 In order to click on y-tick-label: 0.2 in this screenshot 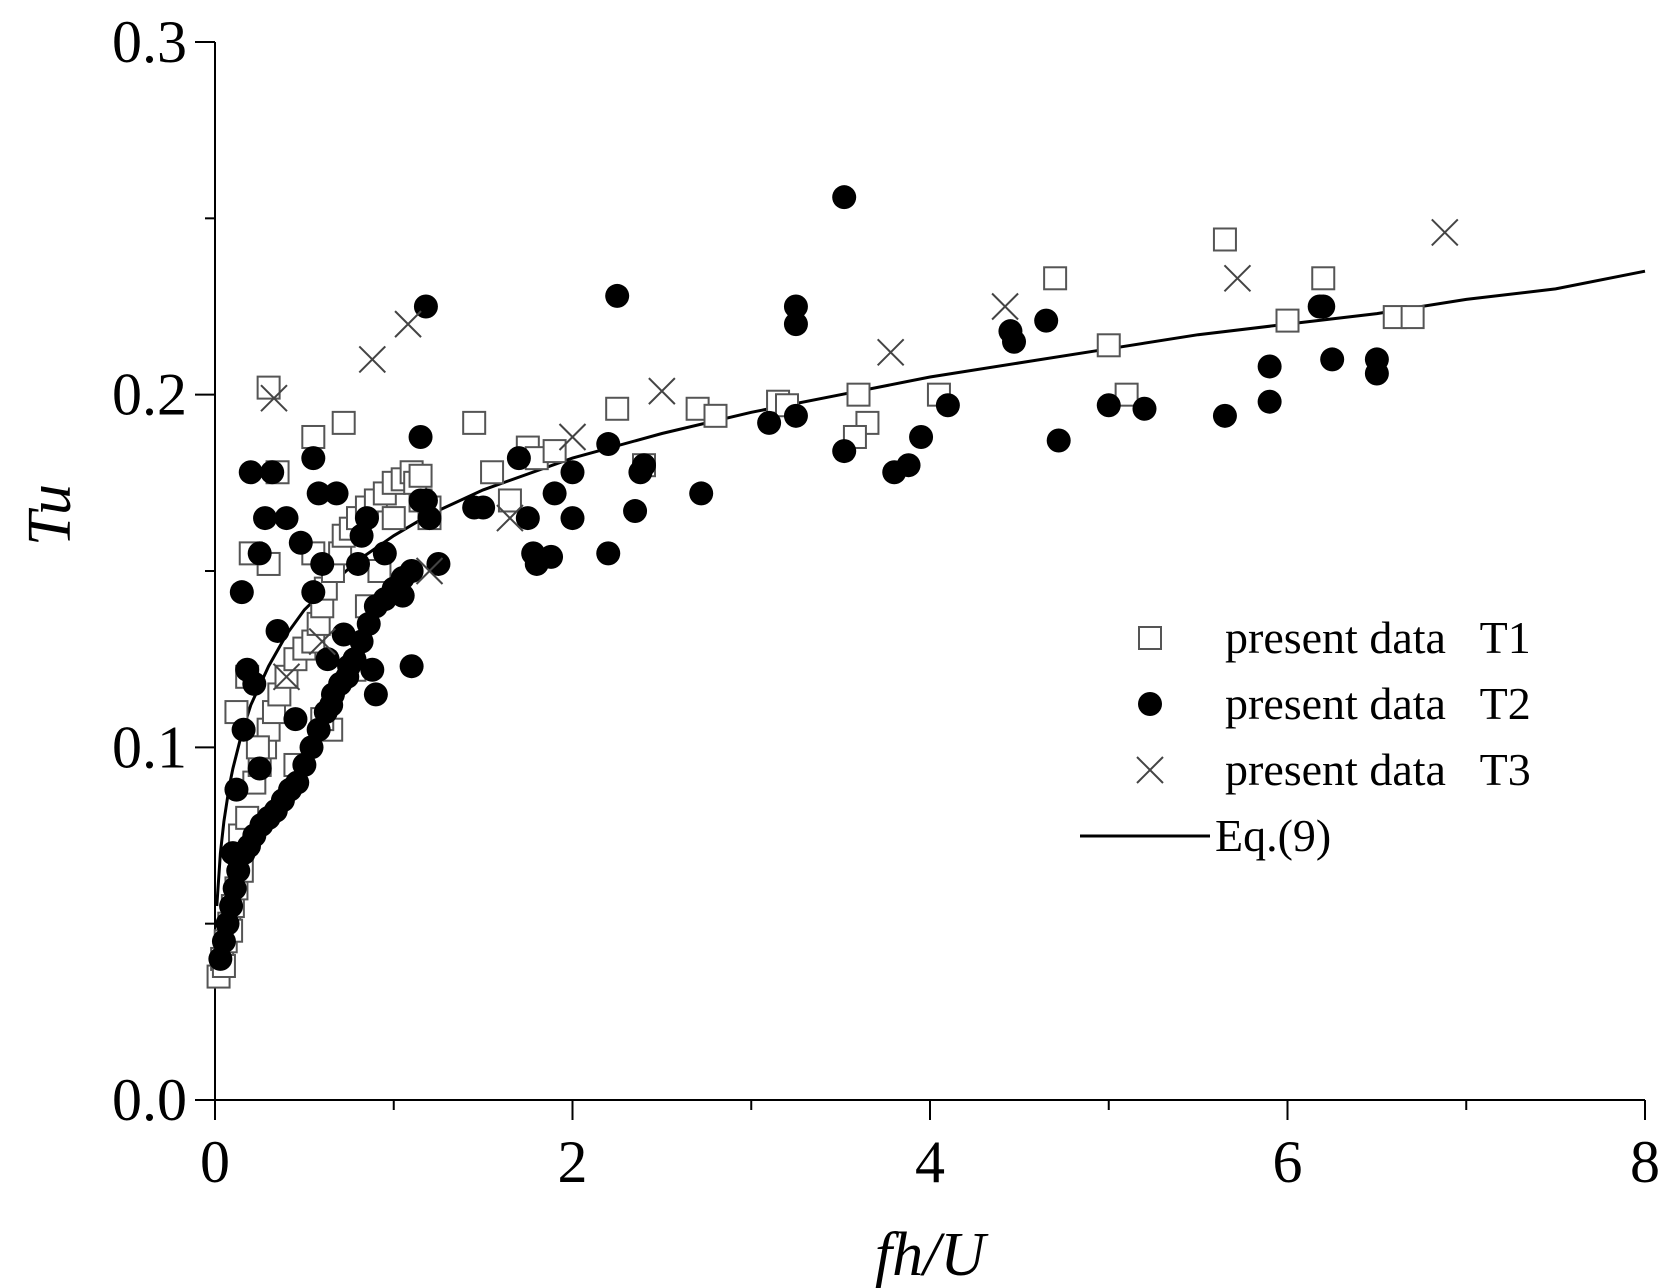, I will do `click(149, 395)`.